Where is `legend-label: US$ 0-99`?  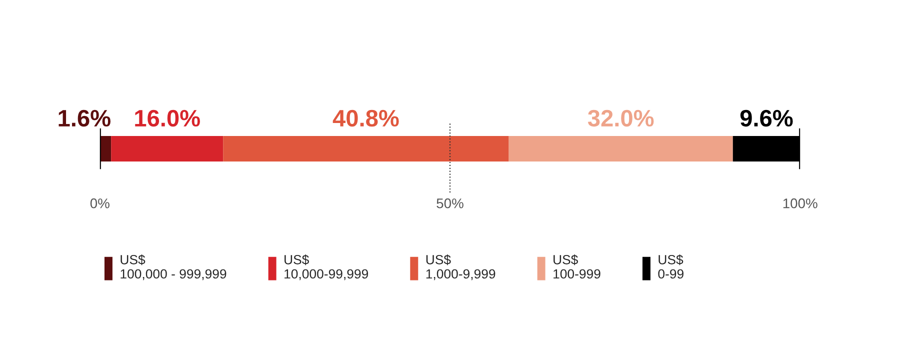 legend-label: US$ 0-99 is located at coordinates (671, 266).